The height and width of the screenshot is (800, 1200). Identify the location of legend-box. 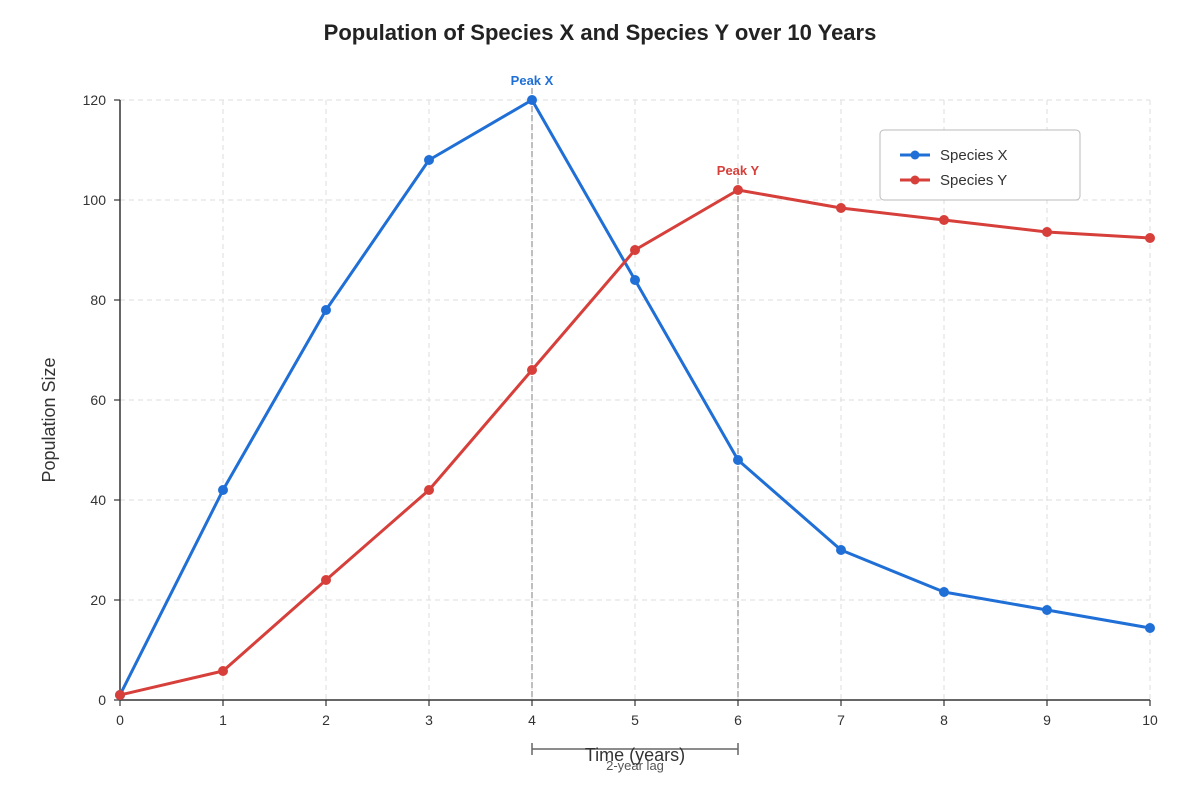
(980, 165).